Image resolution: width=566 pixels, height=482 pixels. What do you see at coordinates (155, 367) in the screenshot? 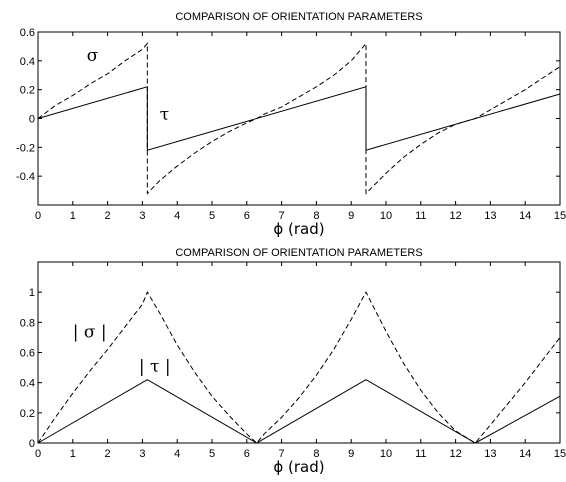
I see `annotation-label: | τ |` at bounding box center [155, 367].